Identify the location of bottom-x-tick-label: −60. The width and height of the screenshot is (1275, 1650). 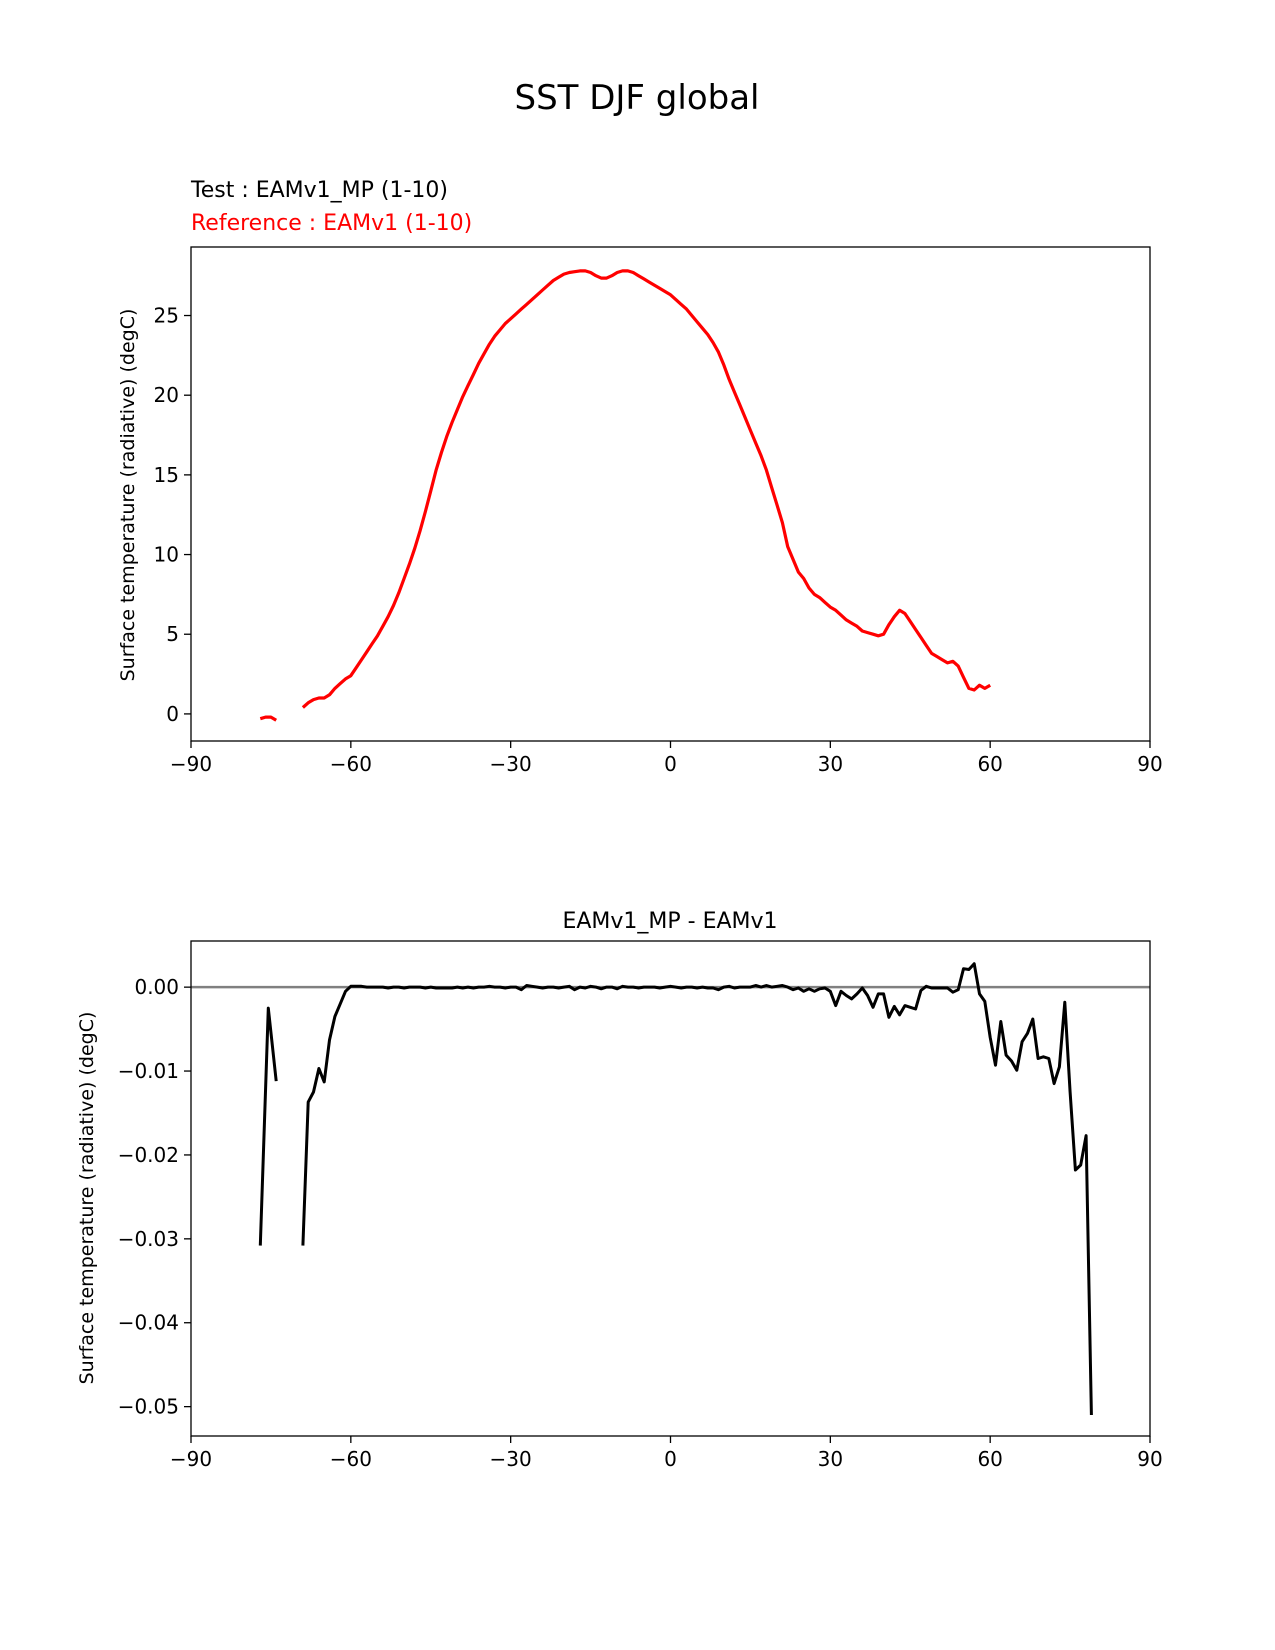
(351, 1459).